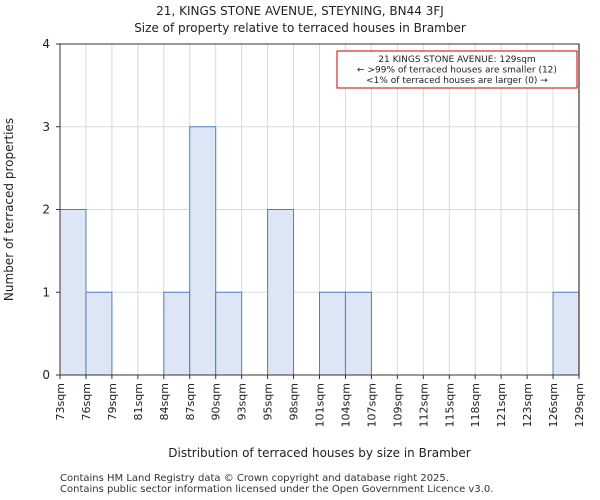  Describe the element at coordinates (46, 127) in the screenshot. I see `y-tick-label: 3` at that location.